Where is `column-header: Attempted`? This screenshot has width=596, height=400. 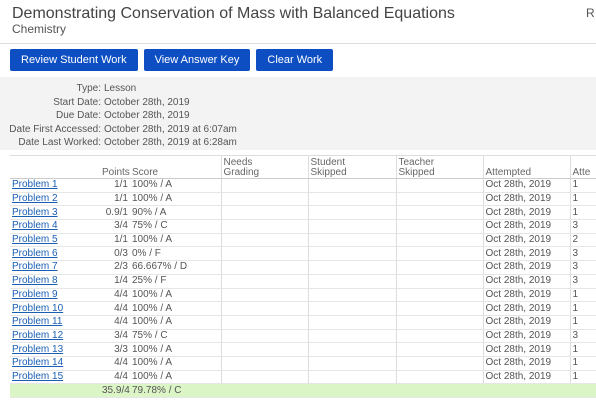 column-header: Attempted is located at coordinates (526, 167).